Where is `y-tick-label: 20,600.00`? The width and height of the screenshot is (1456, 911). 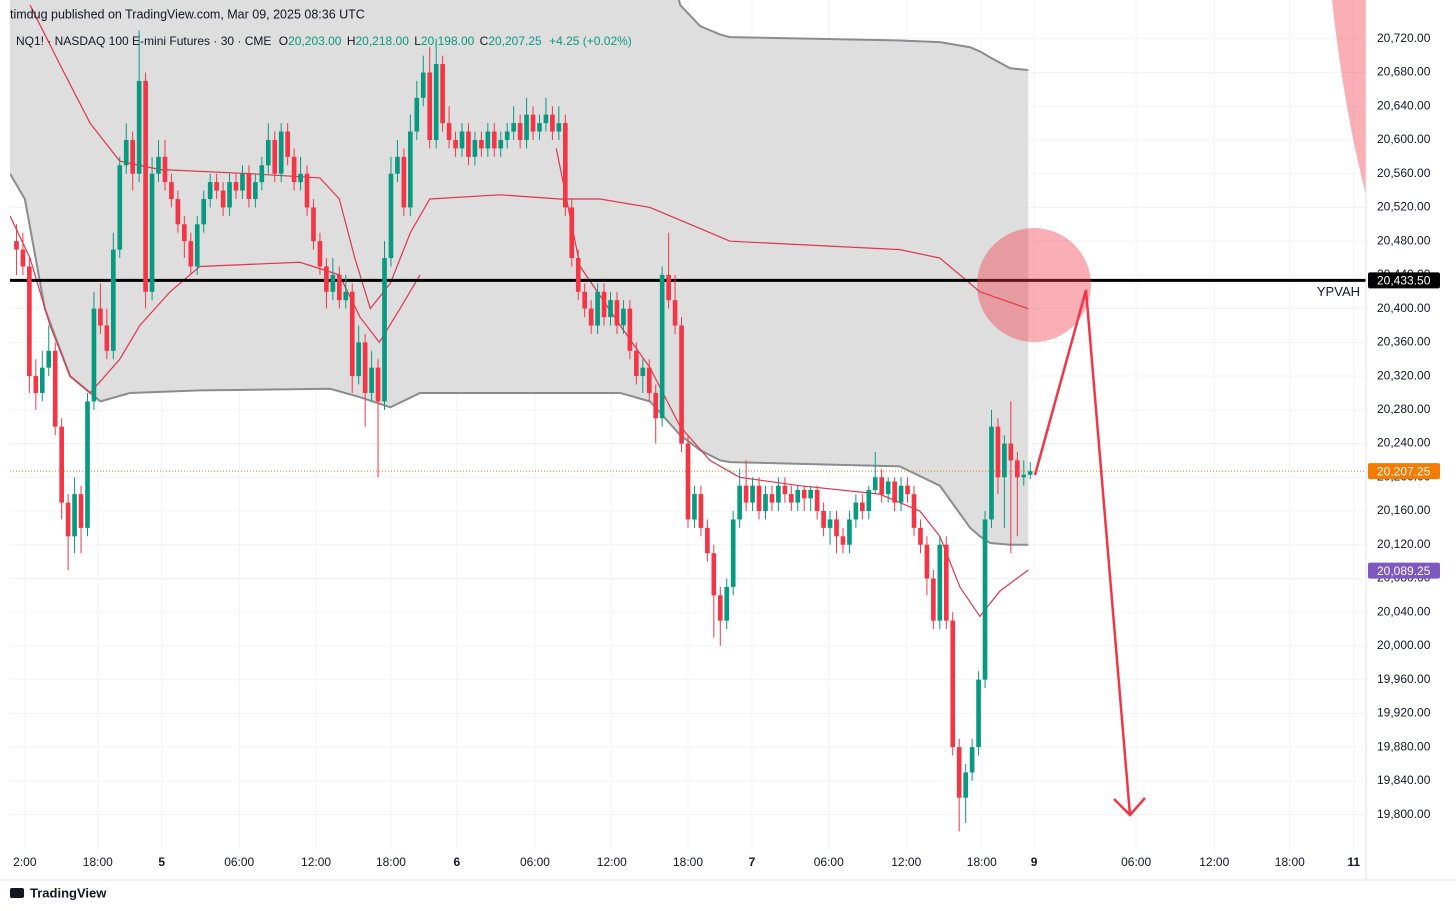
y-tick-label: 20,600.00 is located at coordinates (1404, 139).